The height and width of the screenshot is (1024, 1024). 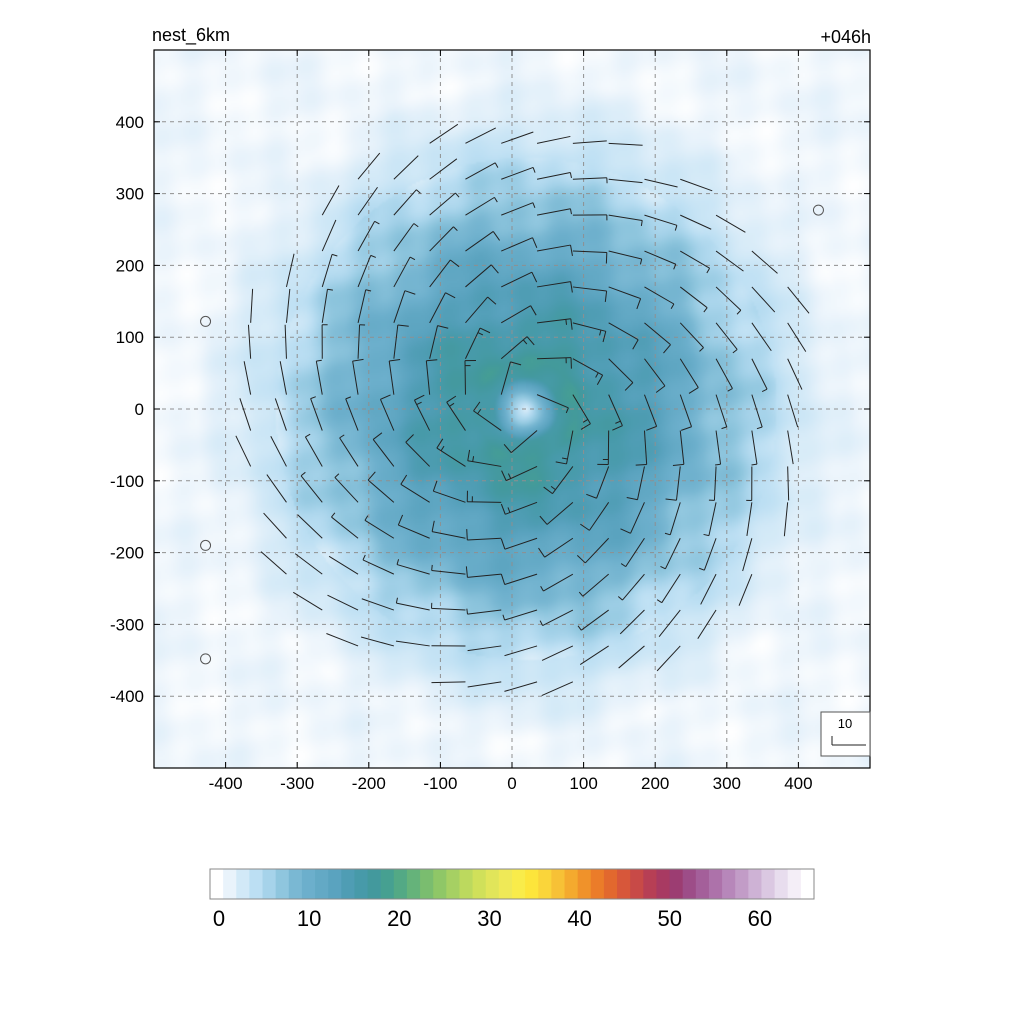 What do you see at coordinates (579, 918) in the screenshot?
I see `colorbar-tick-label: 40` at bounding box center [579, 918].